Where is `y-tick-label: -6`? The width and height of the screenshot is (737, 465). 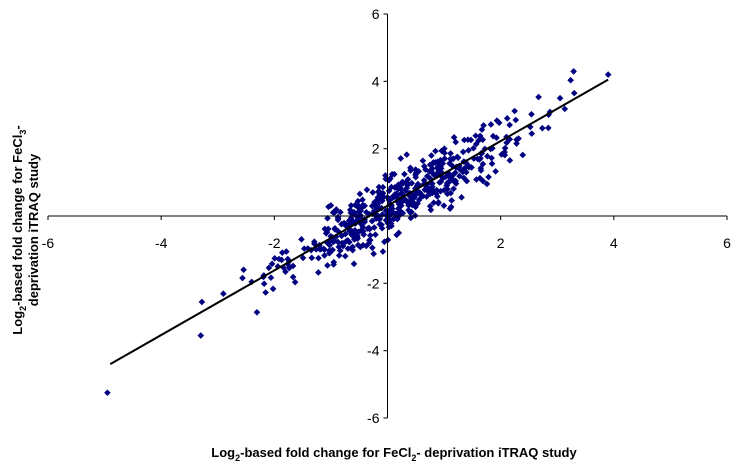
y-tick-label: -6 is located at coordinates (373, 418).